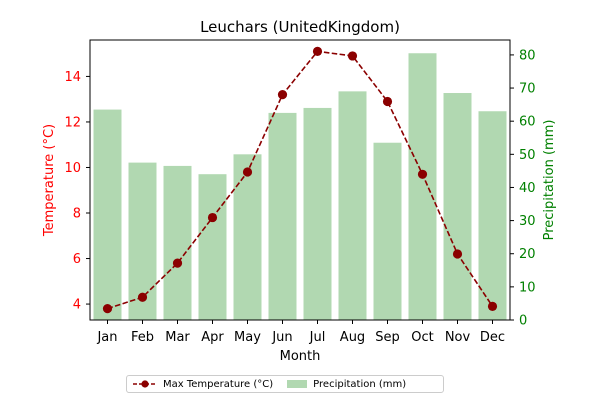  What do you see at coordinates (387, 101) in the screenshot?
I see `temp-point-sep` at bounding box center [387, 101].